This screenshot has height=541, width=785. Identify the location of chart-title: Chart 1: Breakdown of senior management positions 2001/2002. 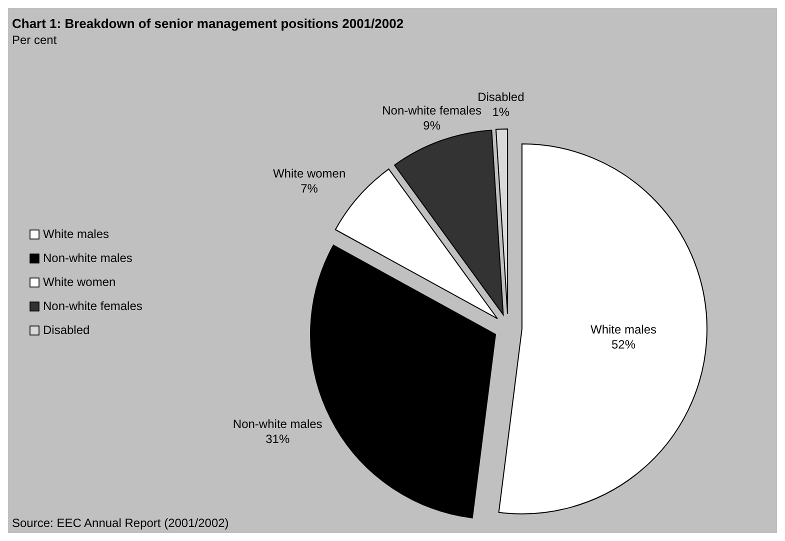
(208, 23).